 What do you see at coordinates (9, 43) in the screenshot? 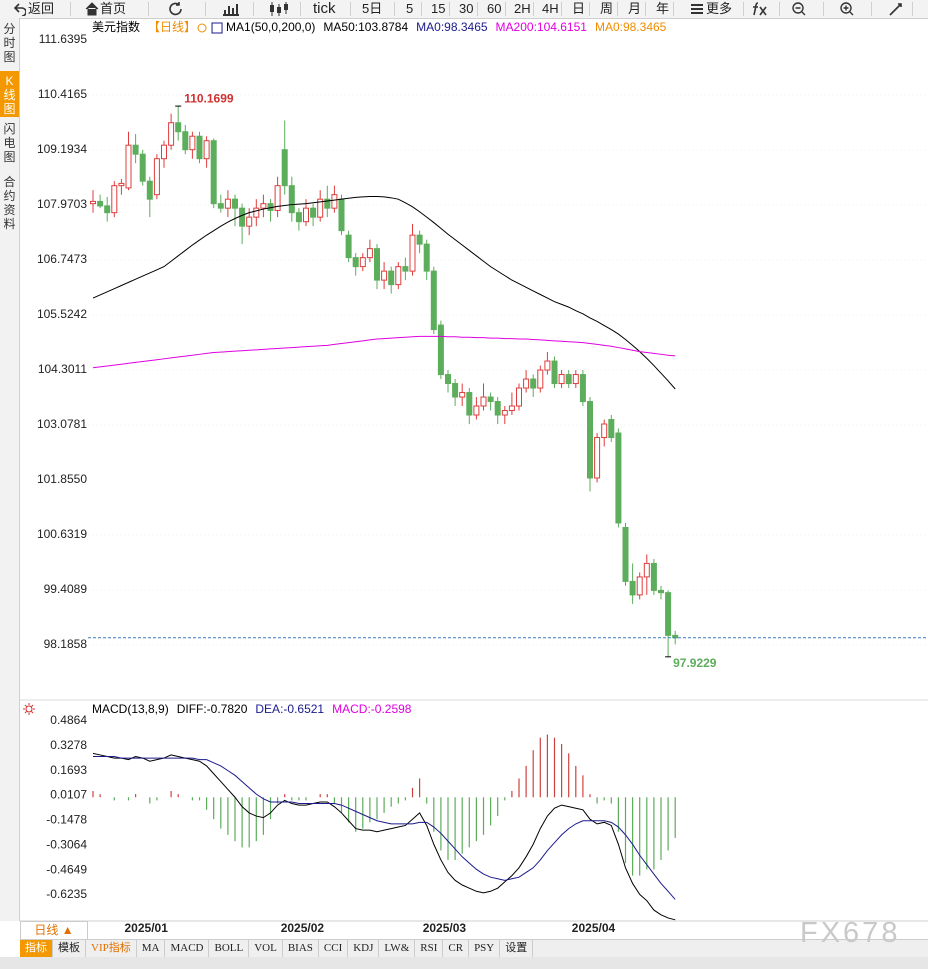
I see `side-tab: 分时图` at bounding box center [9, 43].